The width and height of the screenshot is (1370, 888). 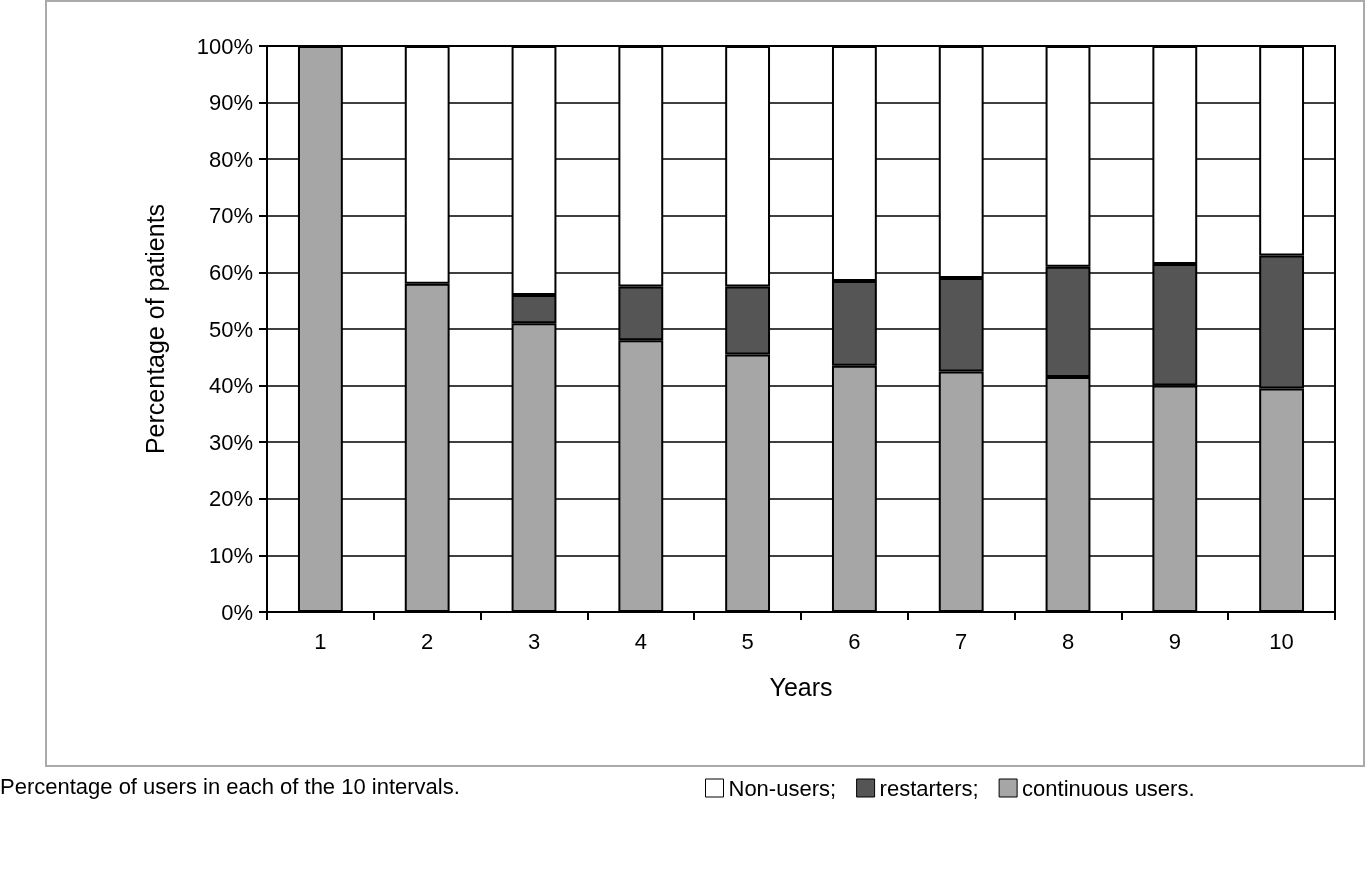 What do you see at coordinates (230, 272) in the screenshot?
I see `y-tick-label: 60%` at bounding box center [230, 272].